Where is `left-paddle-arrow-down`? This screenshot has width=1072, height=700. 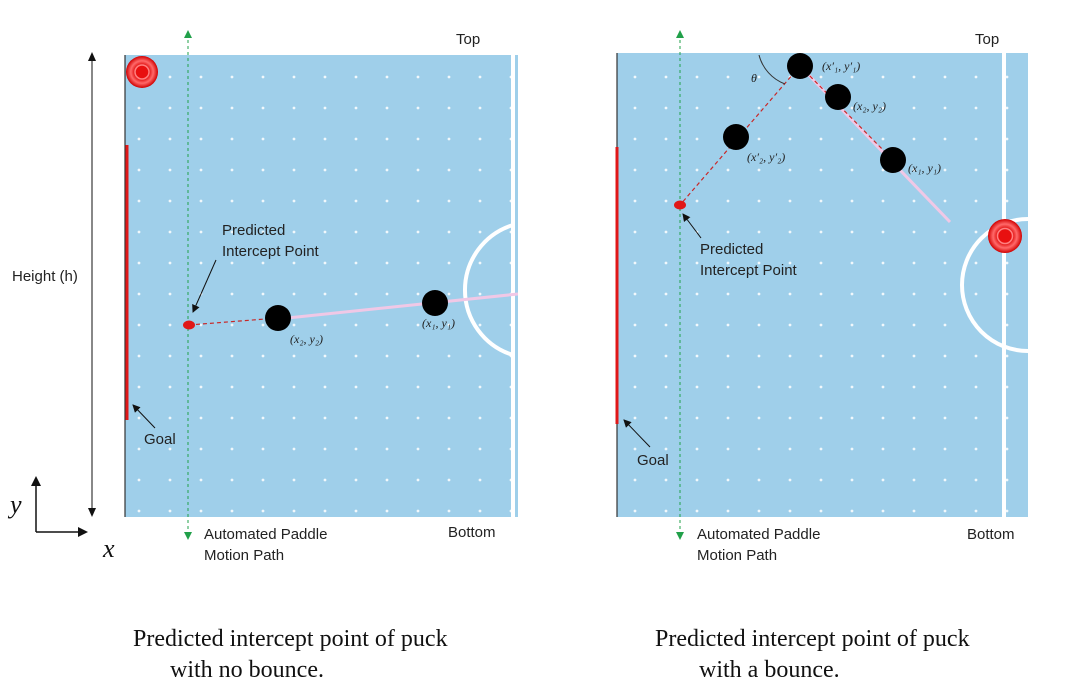
left-paddle-arrow-down is located at coordinates (188, 536).